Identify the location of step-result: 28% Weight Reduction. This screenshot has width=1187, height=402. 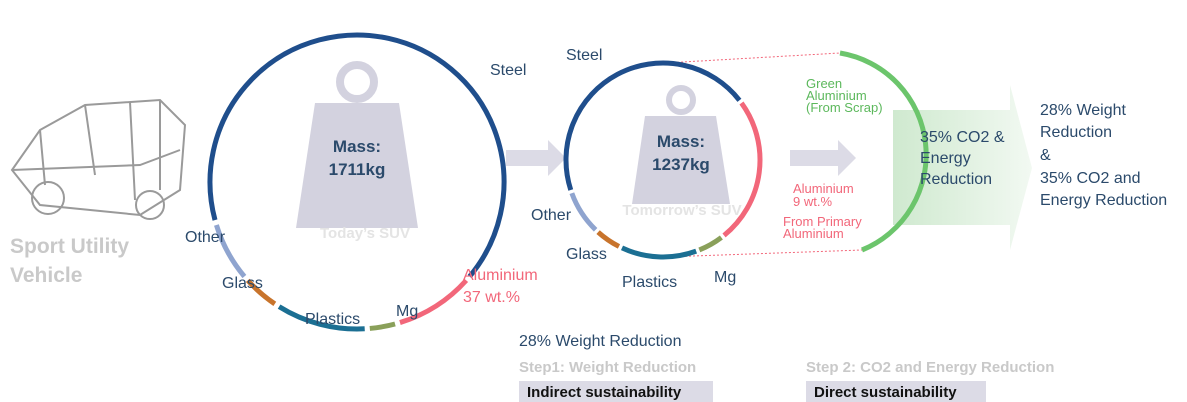
(600, 341).